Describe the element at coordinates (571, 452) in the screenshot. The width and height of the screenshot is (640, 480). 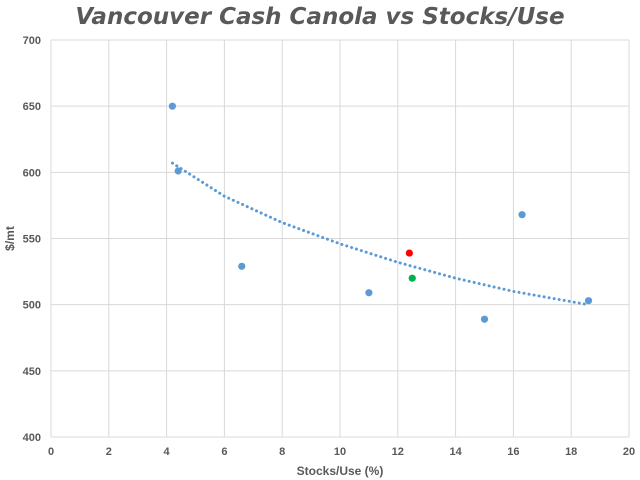
I see `x-tick-label: 18` at that location.